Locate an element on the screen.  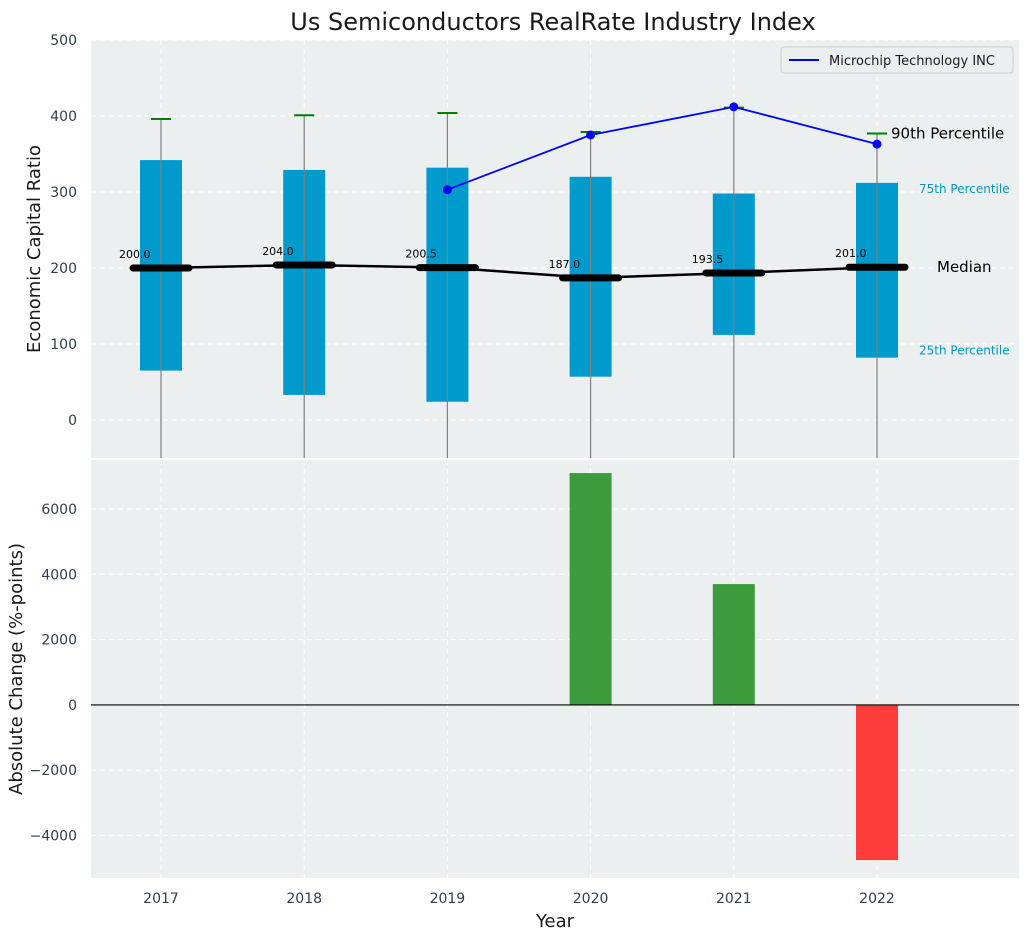
top-y-tick-label: 500 is located at coordinates (63, 41).